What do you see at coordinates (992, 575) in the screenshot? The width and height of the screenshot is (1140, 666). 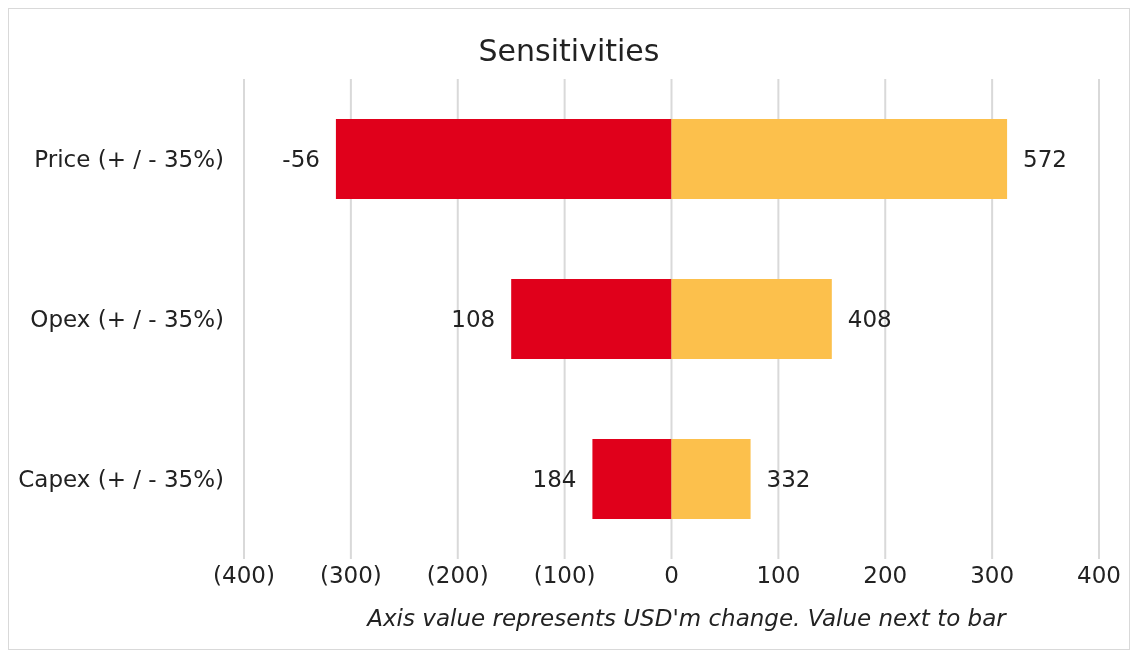 I see `x-tick-label: 300` at bounding box center [992, 575].